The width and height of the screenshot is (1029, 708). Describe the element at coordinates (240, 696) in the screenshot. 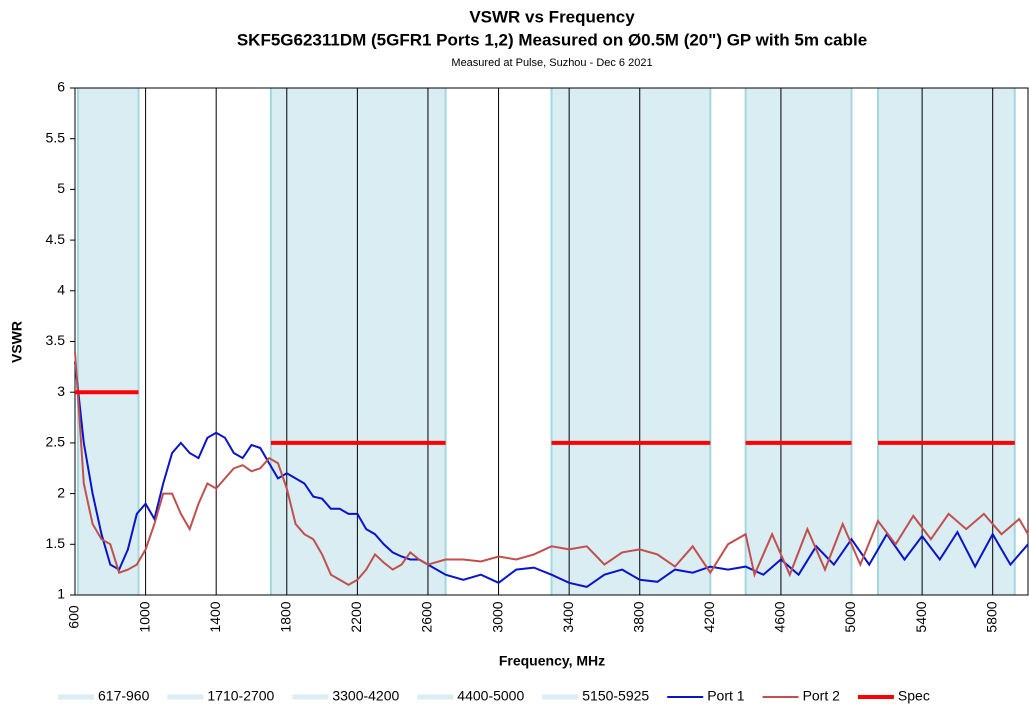

I see `legend-label: 1710-2700` at that location.